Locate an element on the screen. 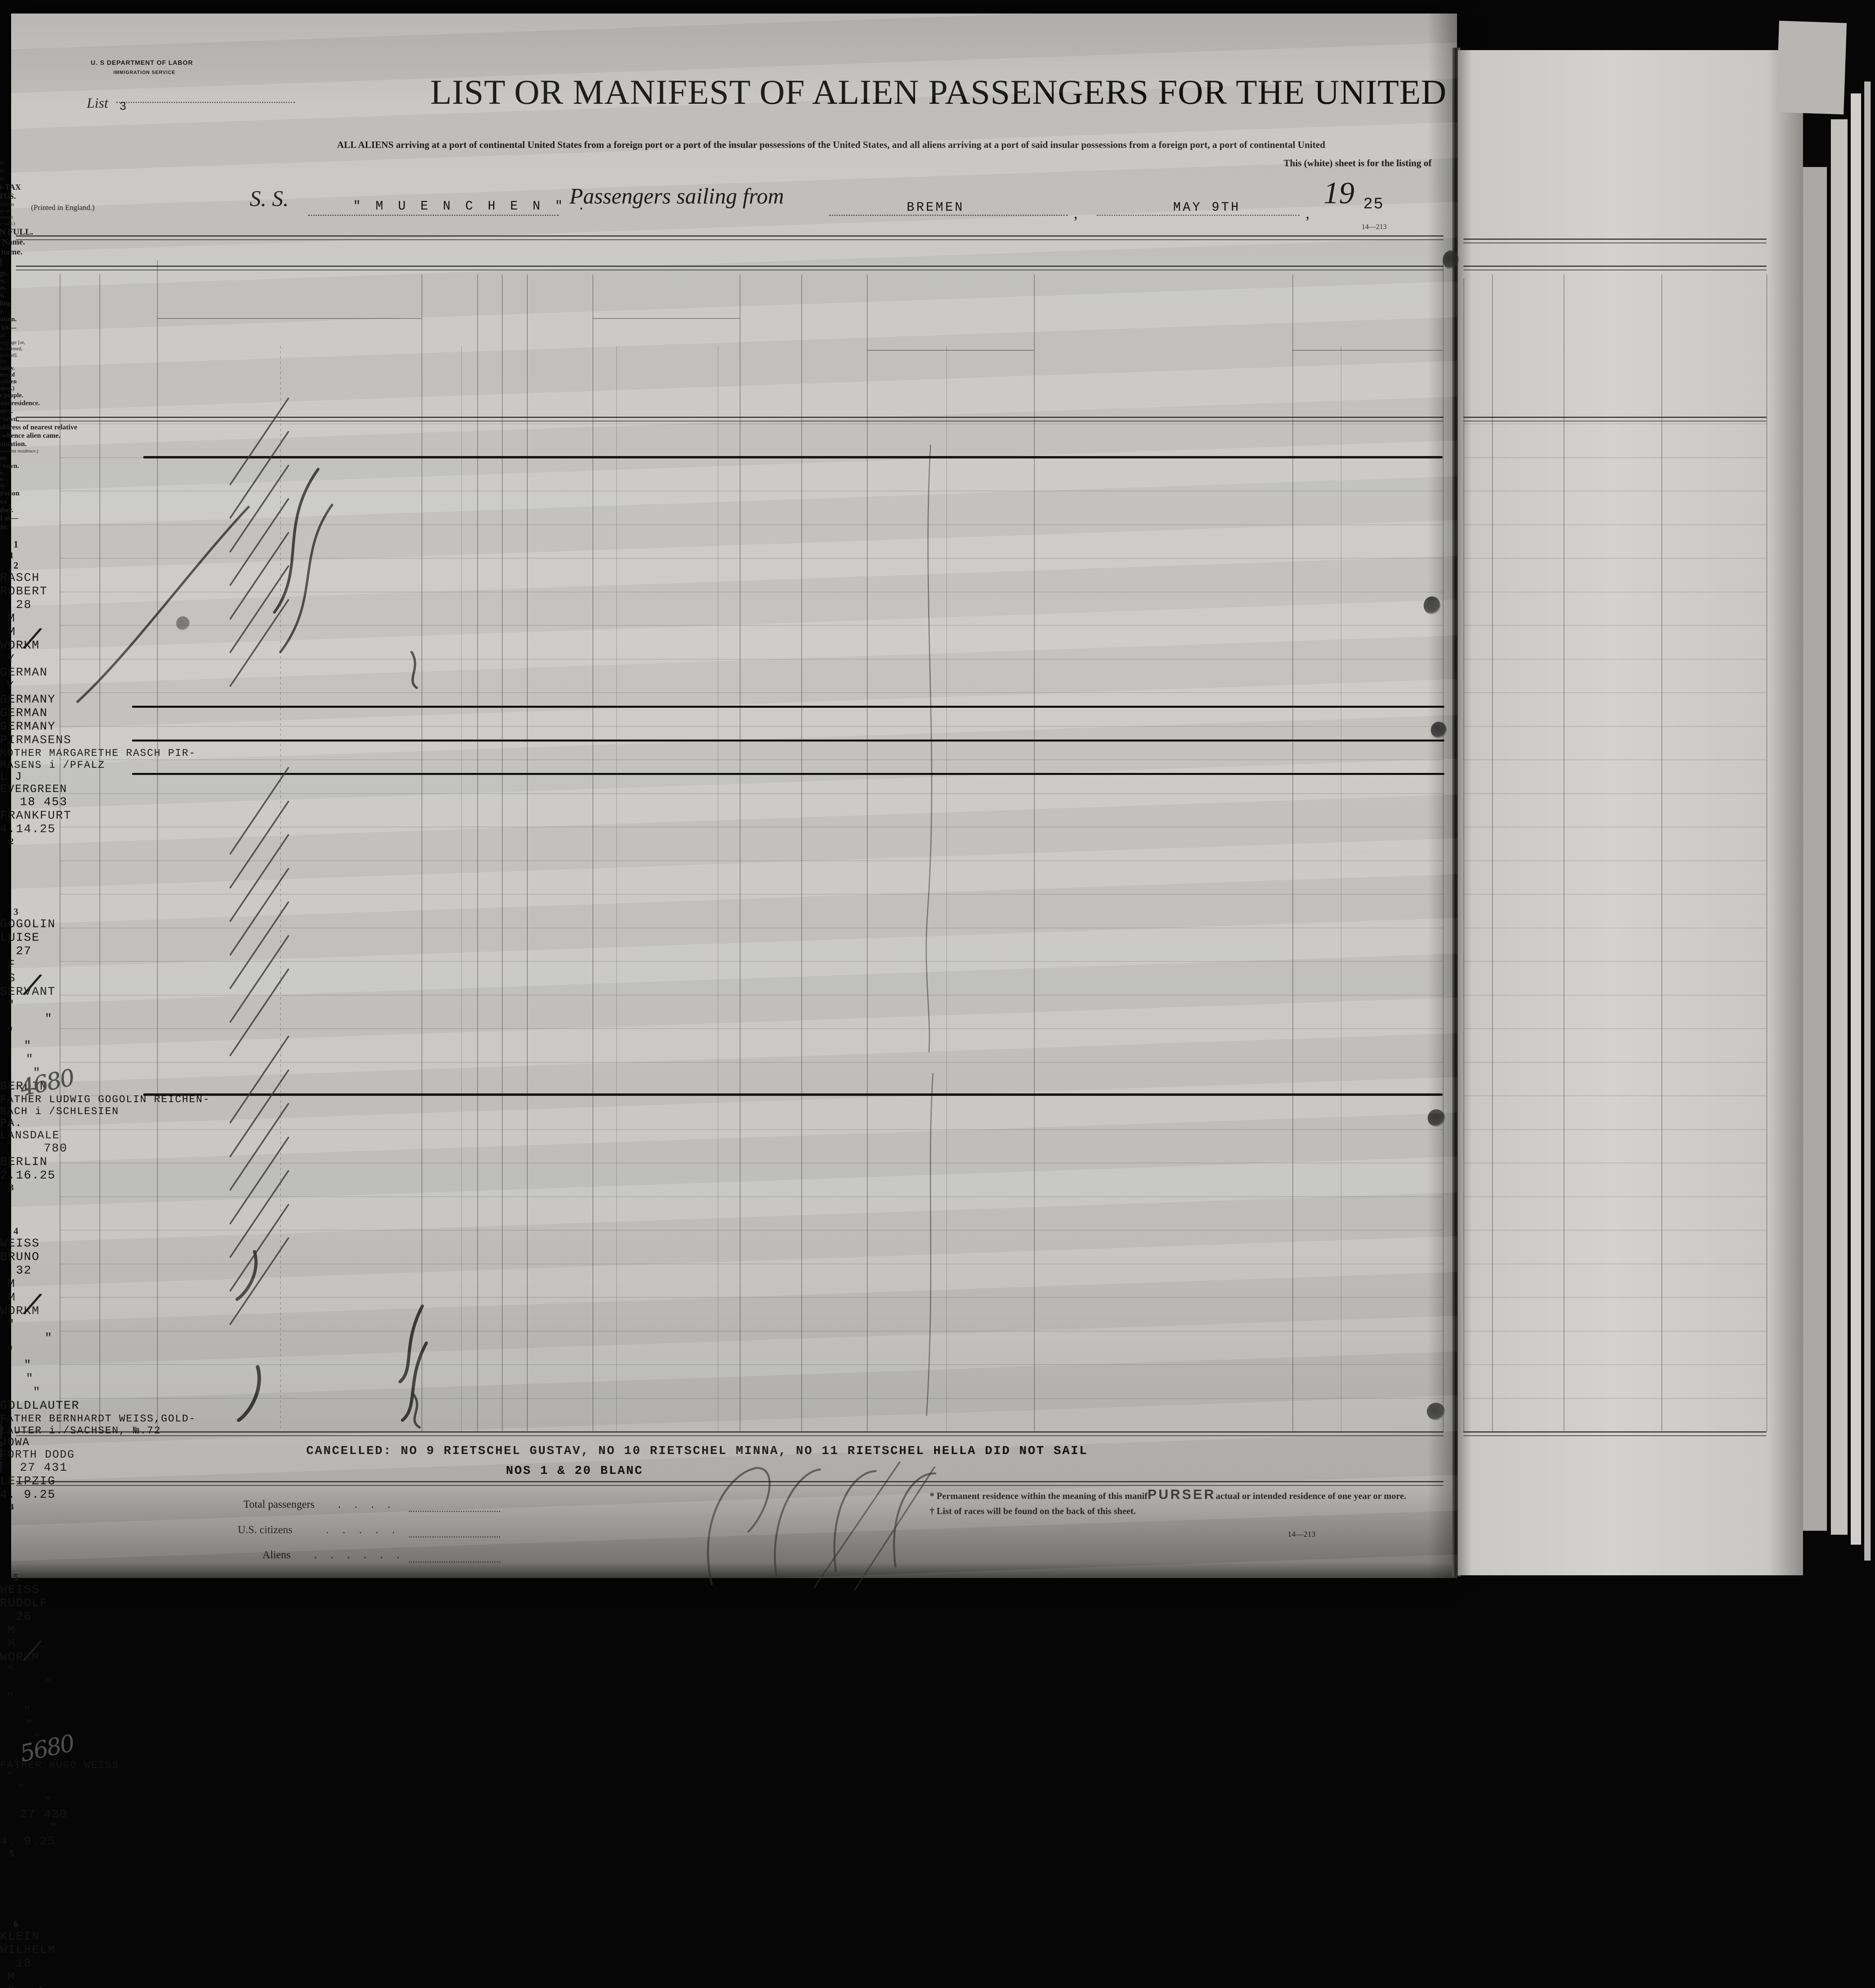  r4-st: JOWA is located at coordinates (15, 1443).